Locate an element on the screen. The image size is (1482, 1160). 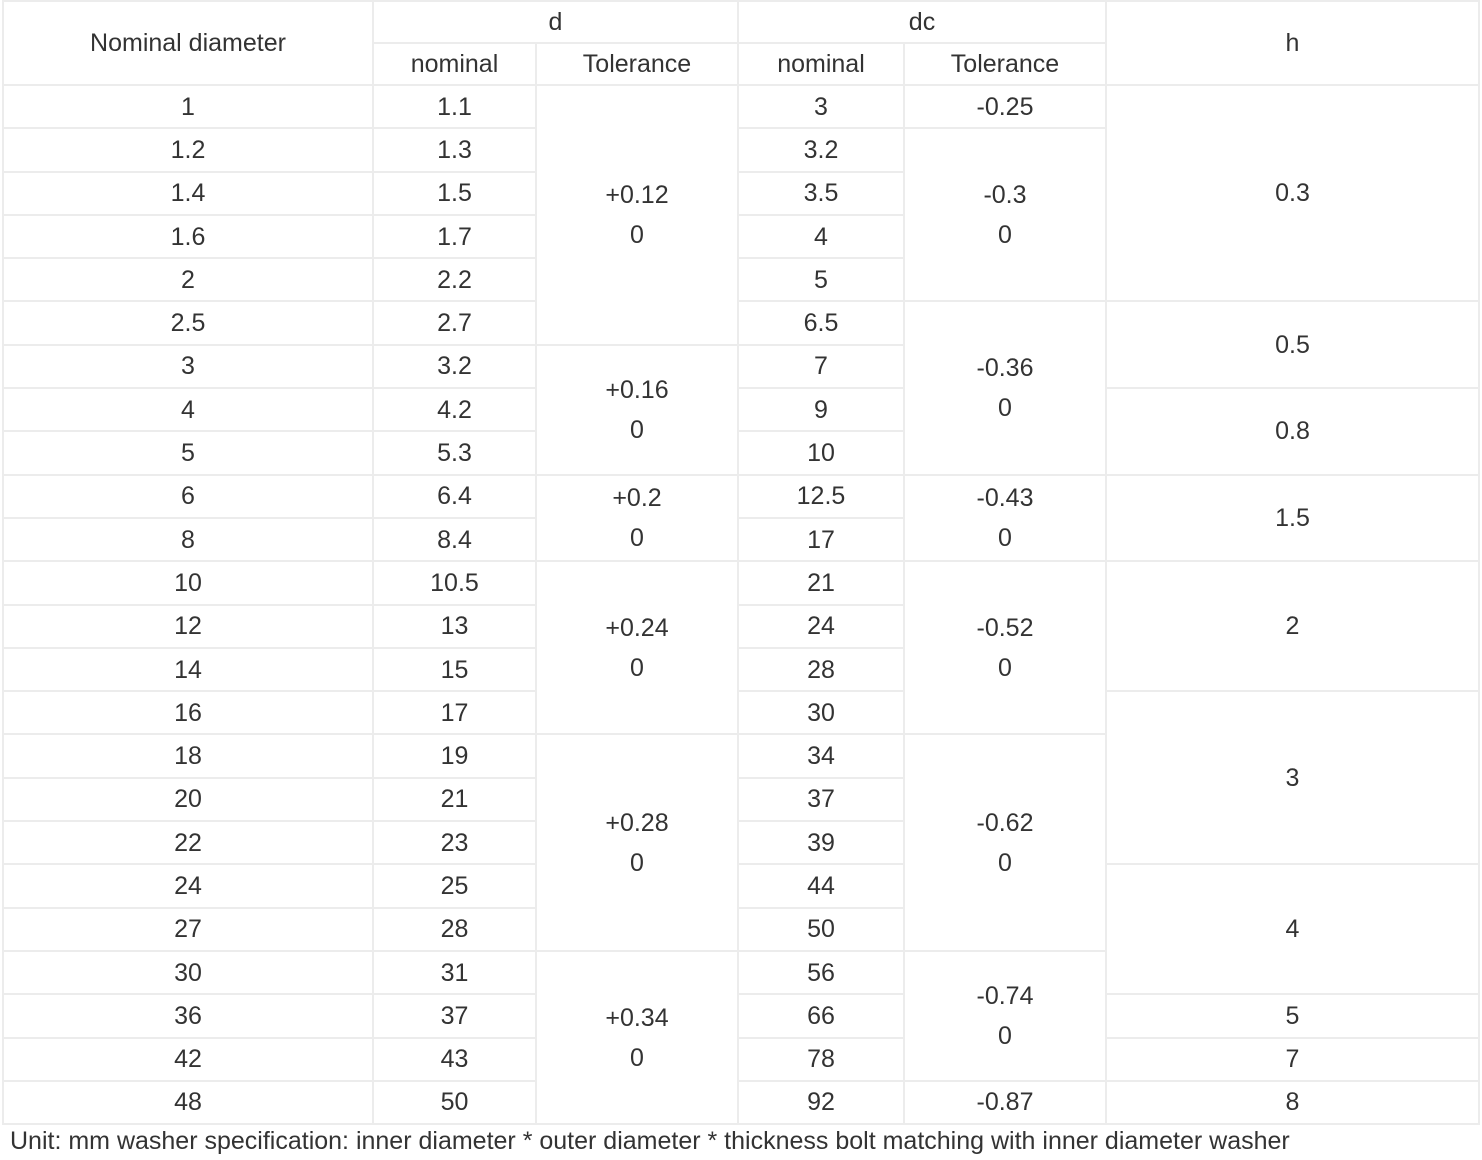
nominal-diameter-cell: 4 is located at coordinates (188, 410).